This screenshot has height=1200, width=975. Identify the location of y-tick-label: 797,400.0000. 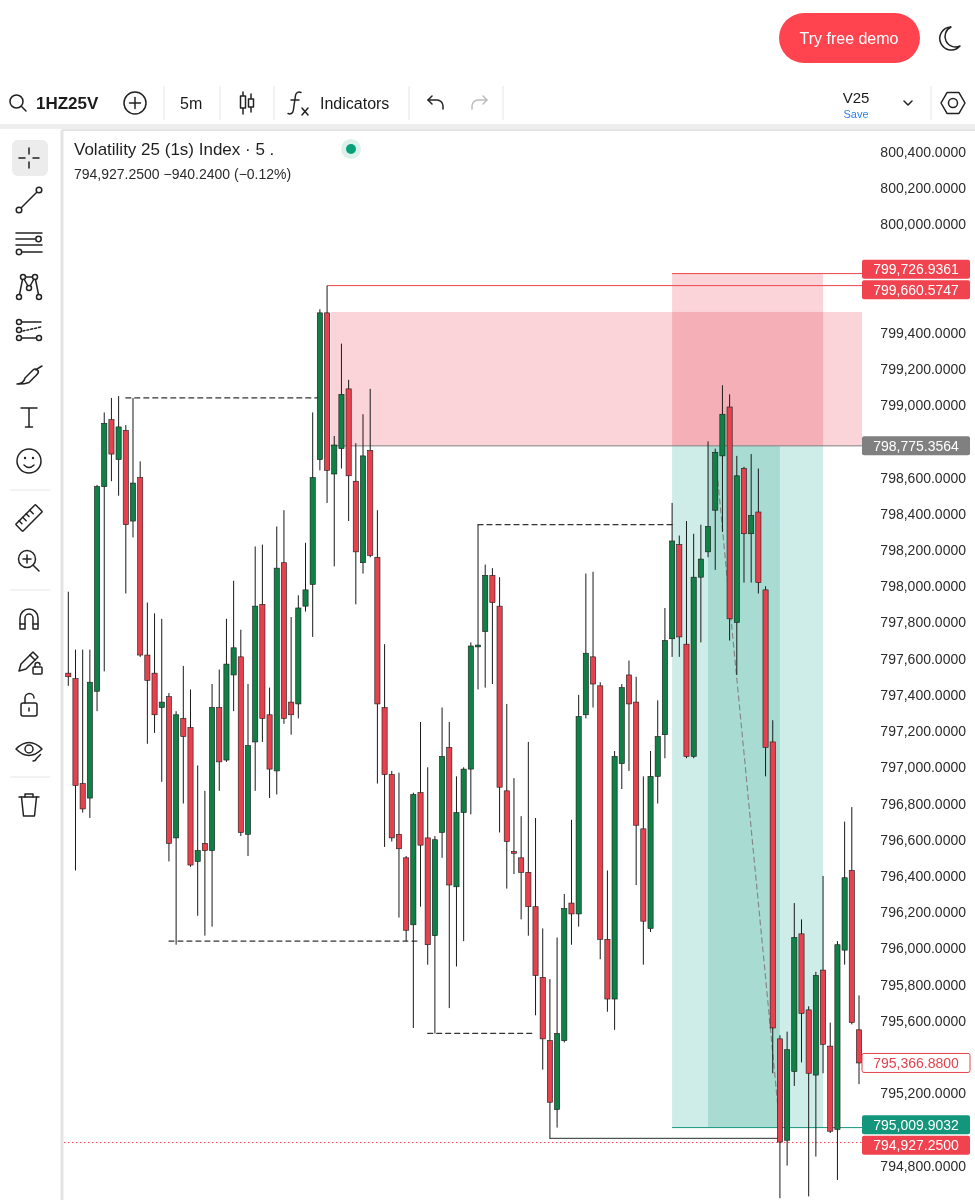
(923, 694).